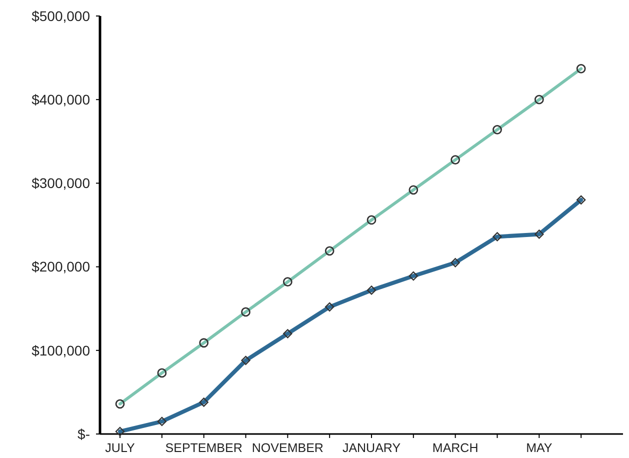 The image size is (629, 458). Describe the element at coordinates (61, 266) in the screenshot. I see `y-tick-label: $200,000` at that location.